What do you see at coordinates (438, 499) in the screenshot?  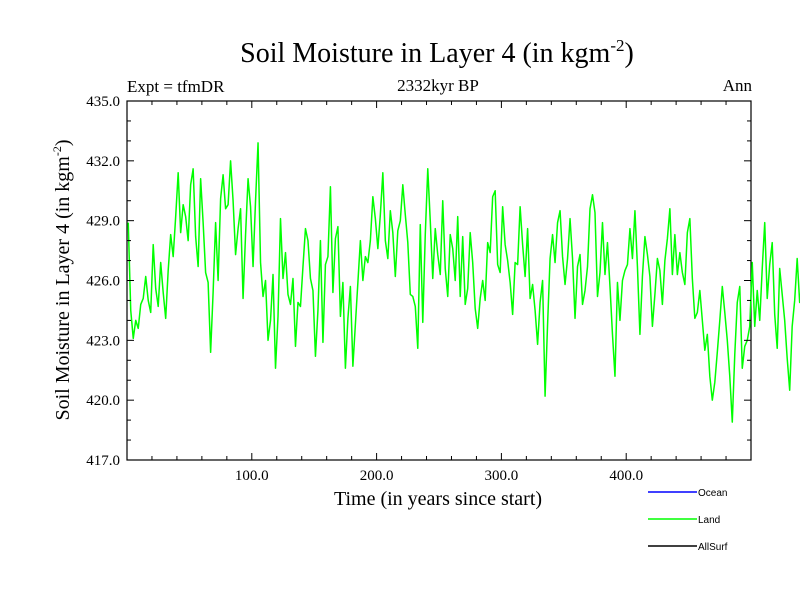 I see `x-axis-label: Time (in years since start)` at bounding box center [438, 499].